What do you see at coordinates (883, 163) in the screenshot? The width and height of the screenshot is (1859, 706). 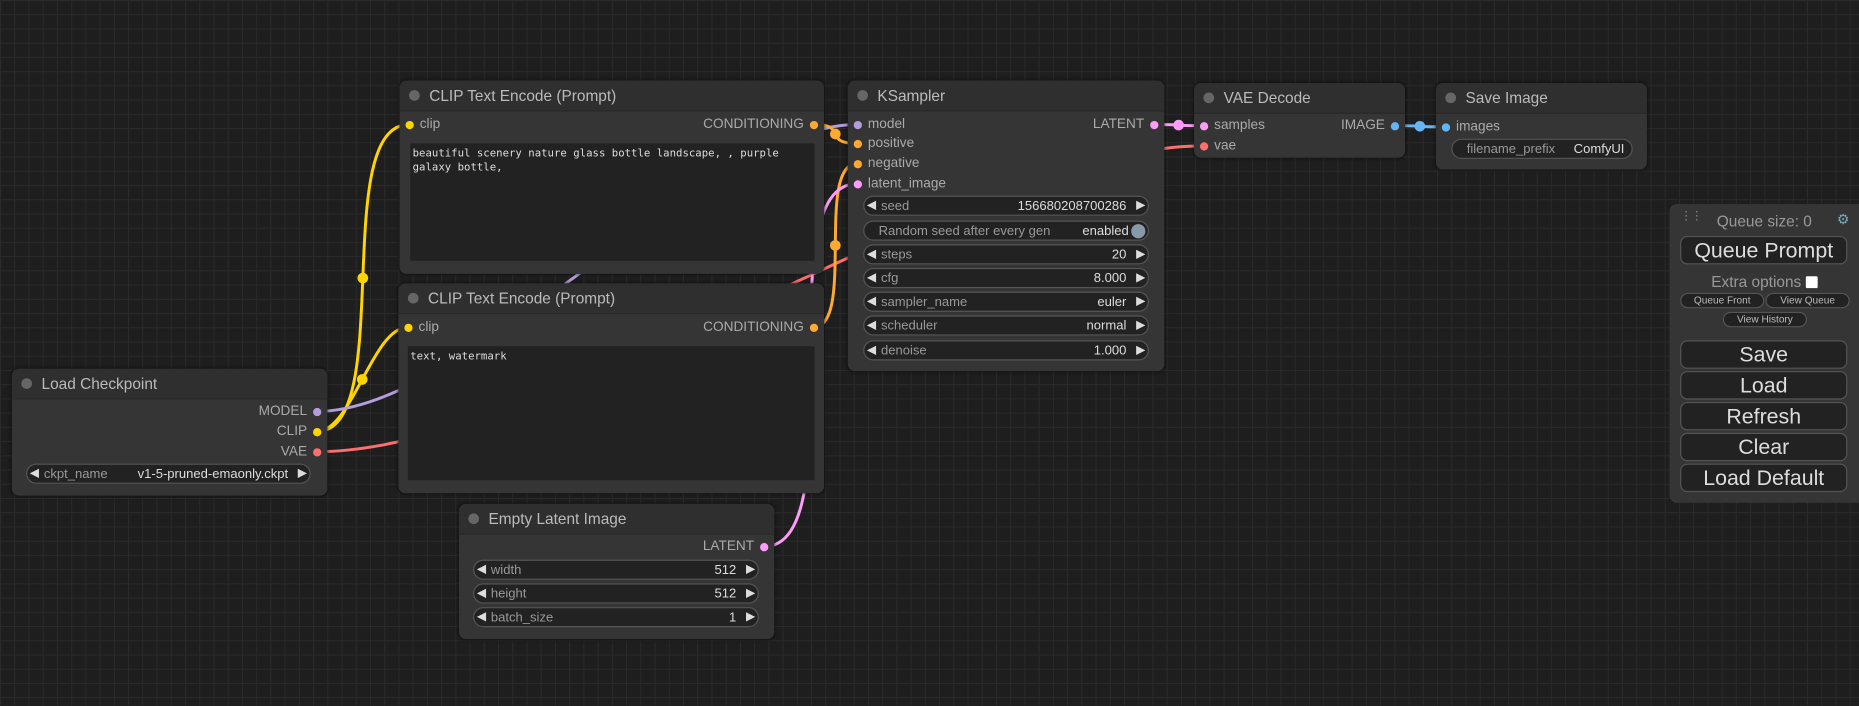 I see `input-negative: negative` at bounding box center [883, 163].